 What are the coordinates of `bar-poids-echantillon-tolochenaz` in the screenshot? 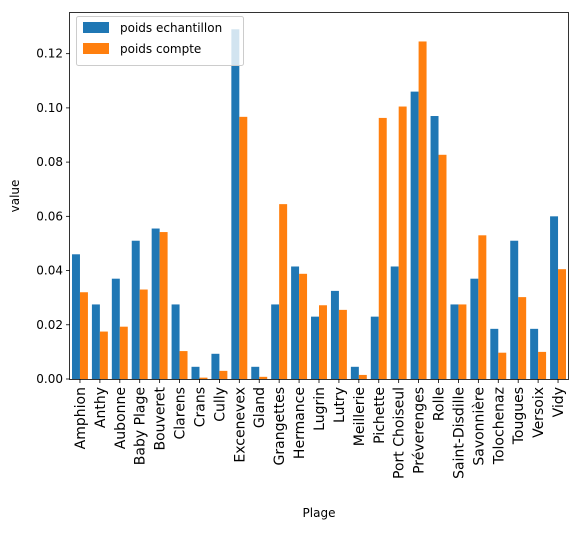 It's located at (494, 353).